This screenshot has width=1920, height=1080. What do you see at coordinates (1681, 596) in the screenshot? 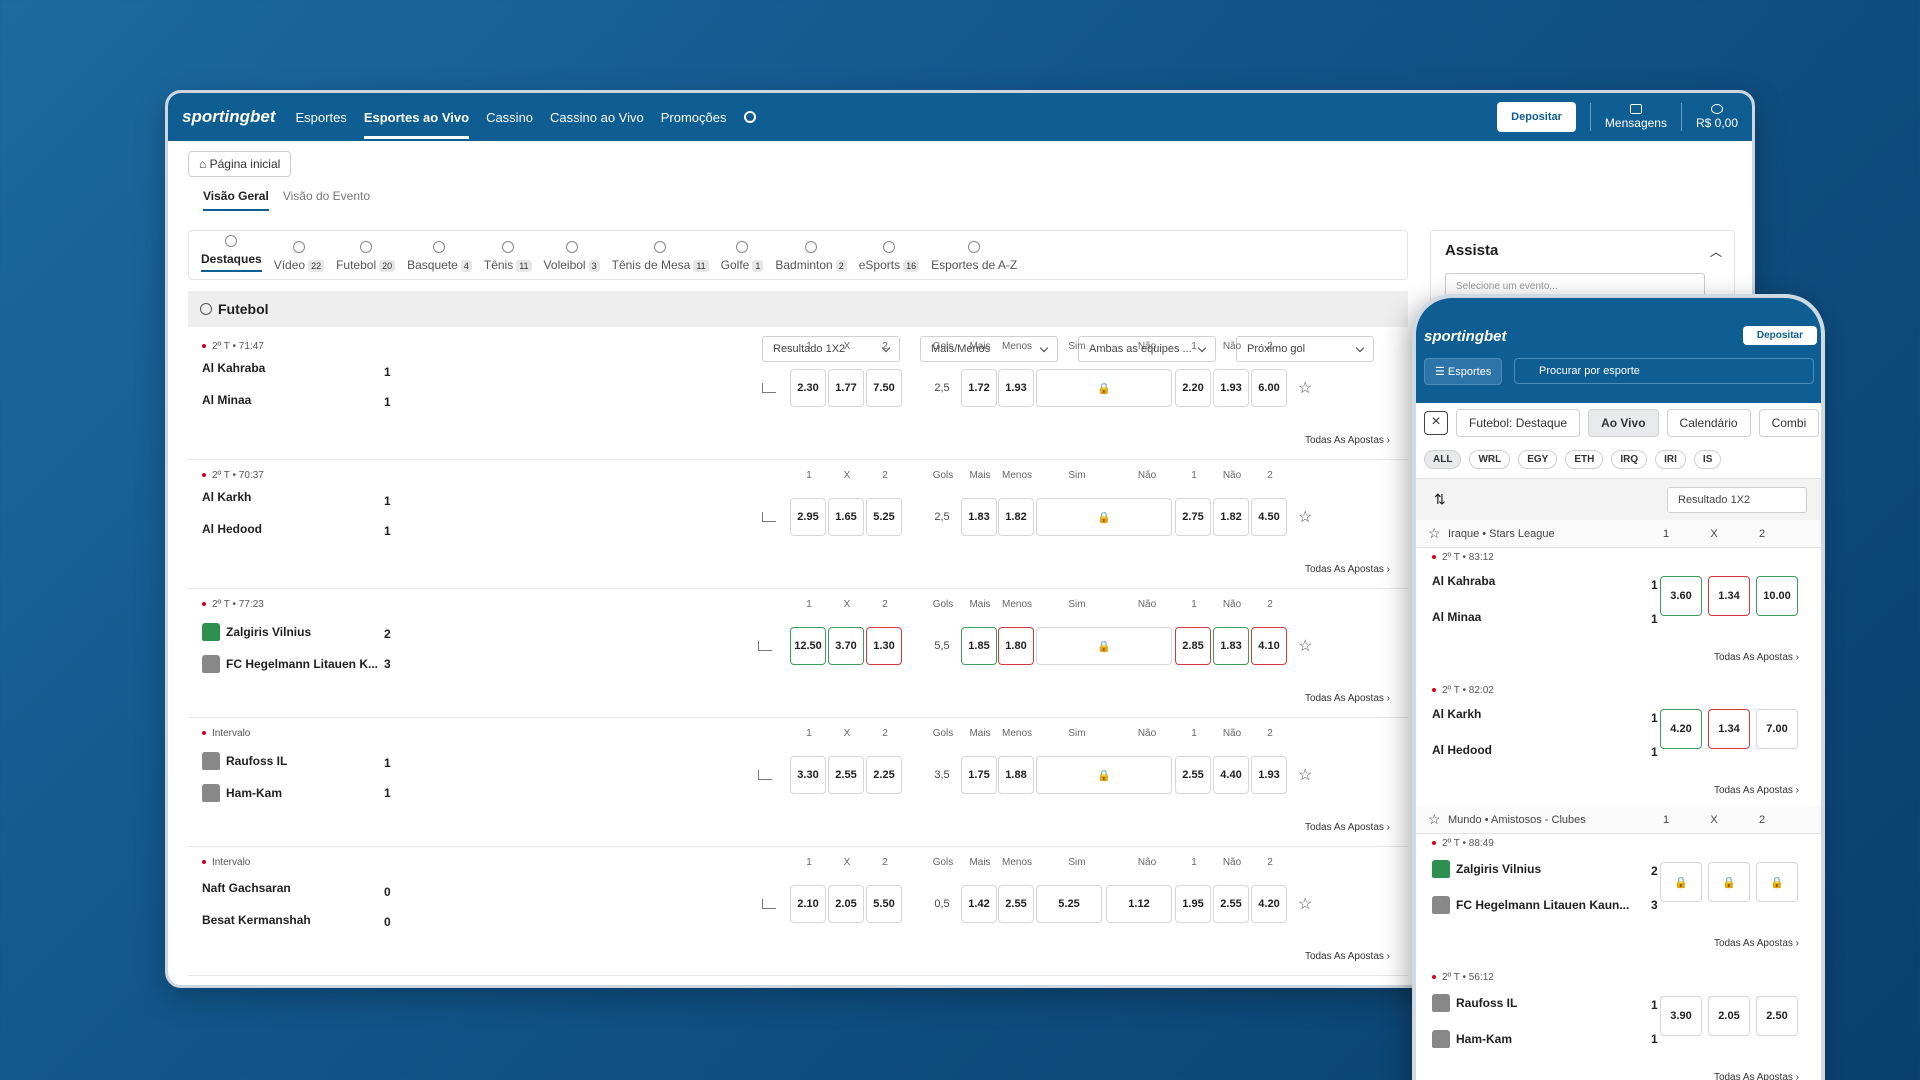
I see `odds-button: 3.60` at bounding box center [1681, 596].